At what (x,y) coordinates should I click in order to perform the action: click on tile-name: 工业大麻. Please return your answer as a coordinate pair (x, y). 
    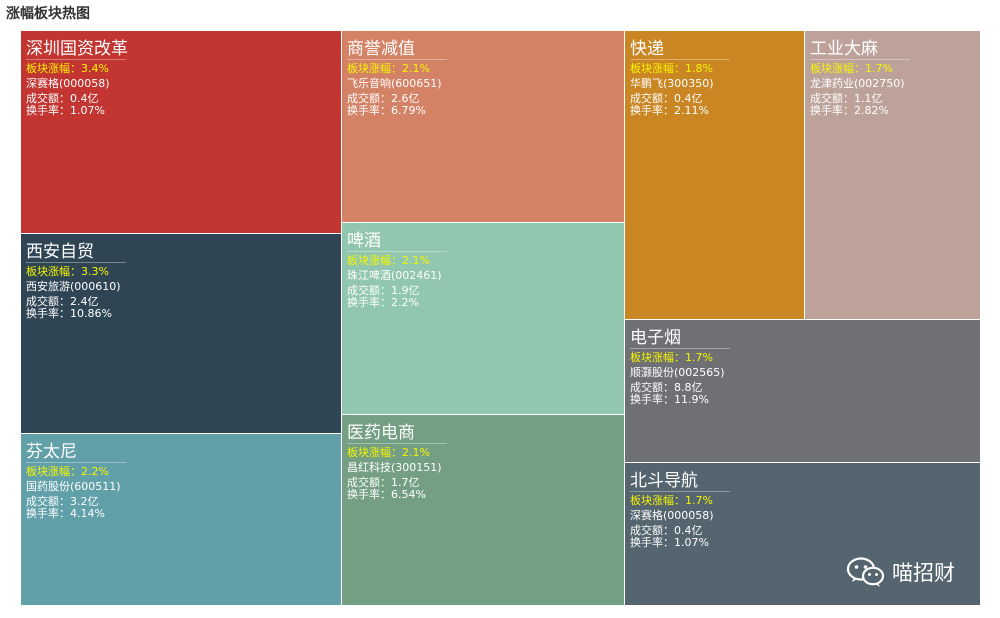
    Looking at the image, I should click on (844, 49).